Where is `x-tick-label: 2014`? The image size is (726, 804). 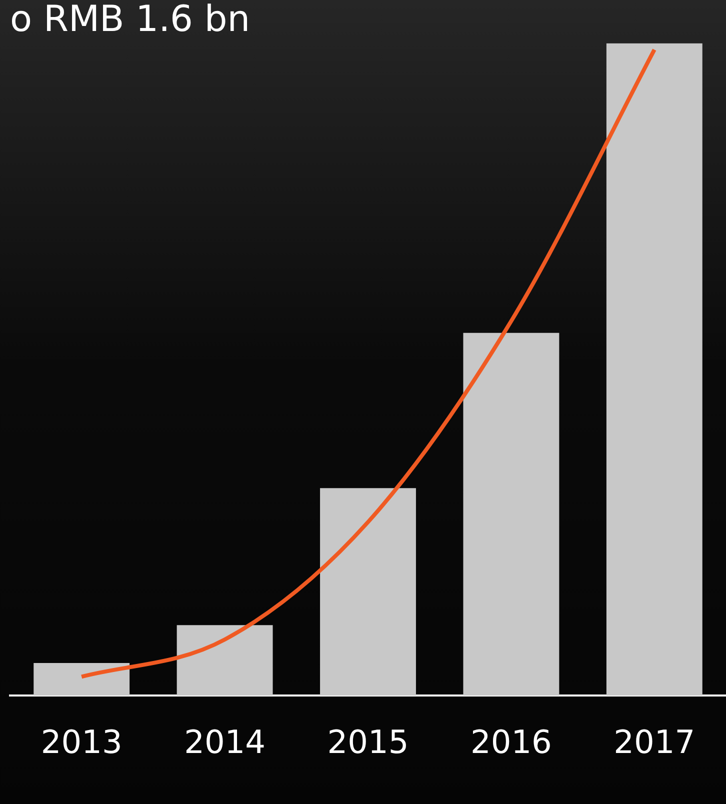 x-tick-label: 2014 is located at coordinates (225, 742).